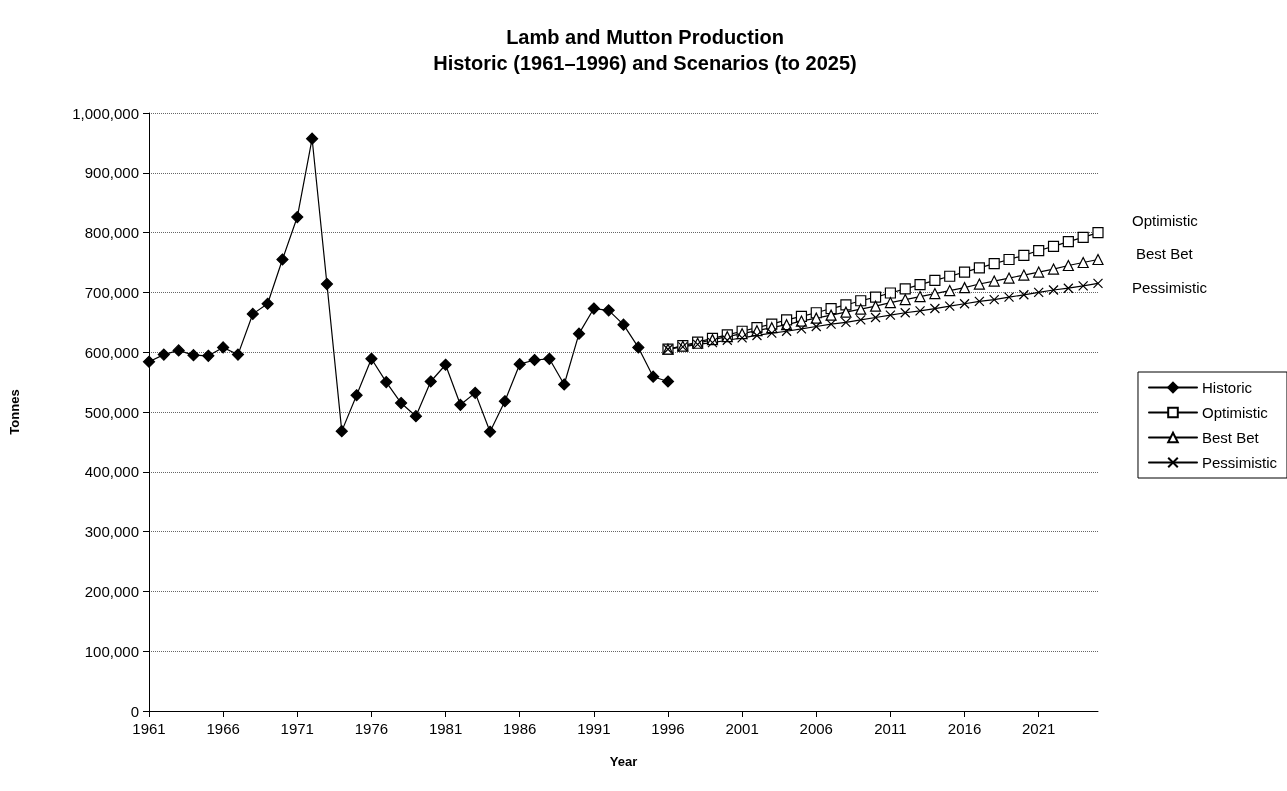 Image resolution: width=1287 pixels, height=791 pixels. I want to click on y-tick-label: 0, so click(134, 711).